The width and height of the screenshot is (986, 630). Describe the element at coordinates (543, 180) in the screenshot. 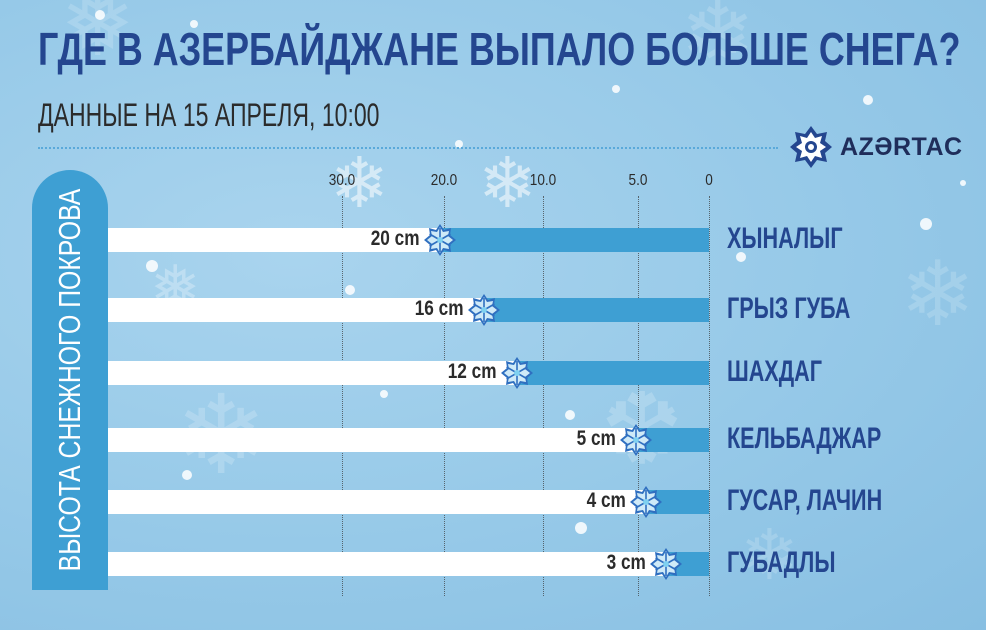

I see `x-tick-label: 10.0` at that location.